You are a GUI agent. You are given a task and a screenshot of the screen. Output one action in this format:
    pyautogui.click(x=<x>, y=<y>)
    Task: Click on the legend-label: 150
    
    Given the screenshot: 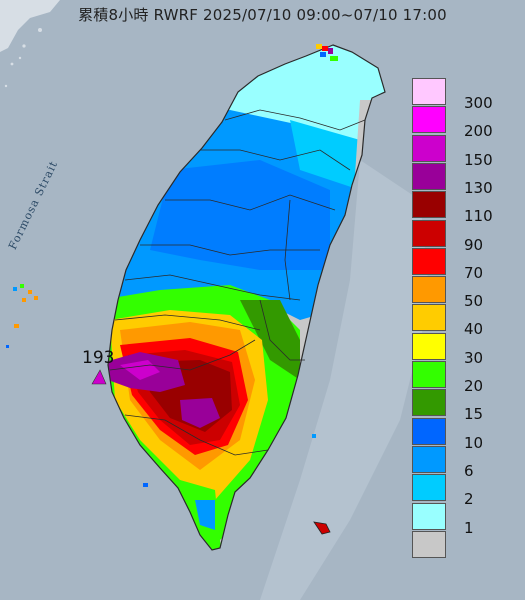 What is the action you would take?
    pyautogui.click(x=478, y=159)
    